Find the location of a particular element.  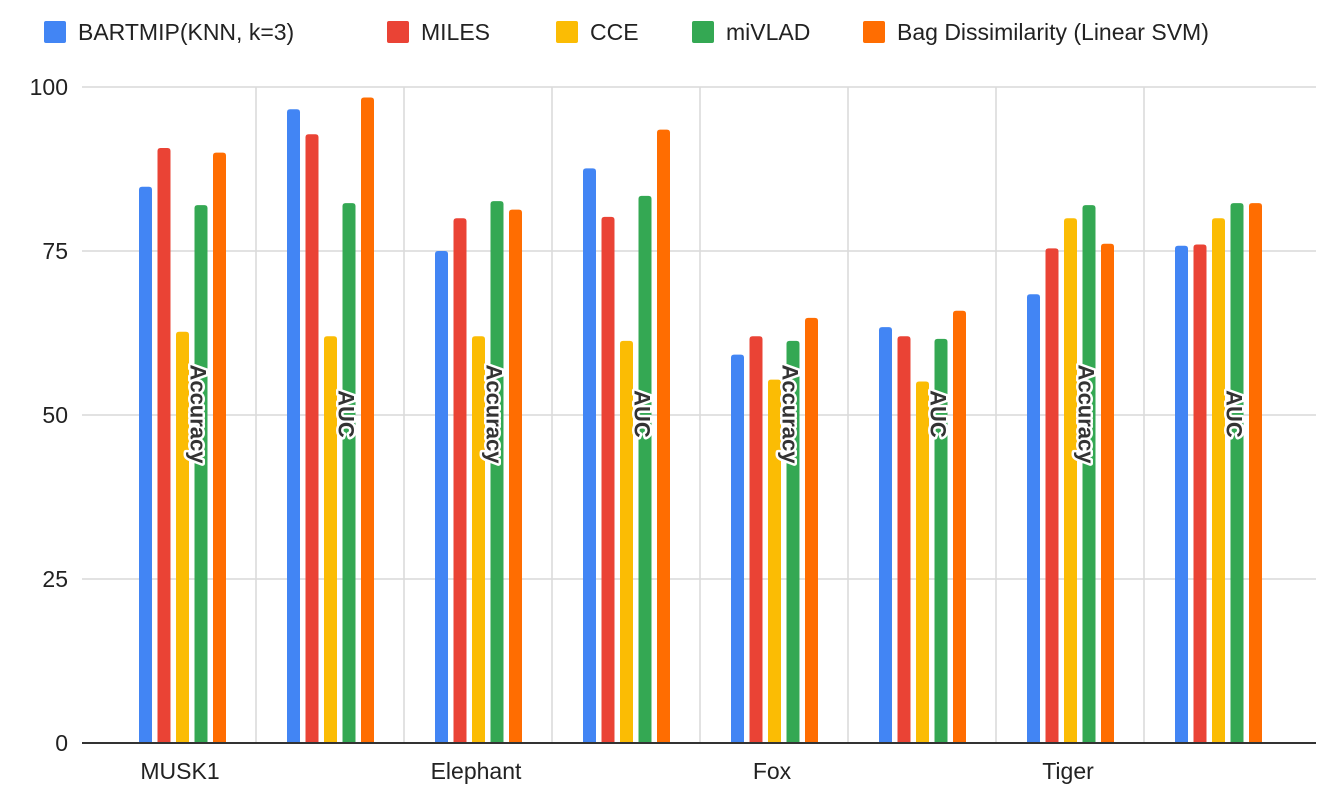

legend-item: MILES is located at coordinates (438, 32).